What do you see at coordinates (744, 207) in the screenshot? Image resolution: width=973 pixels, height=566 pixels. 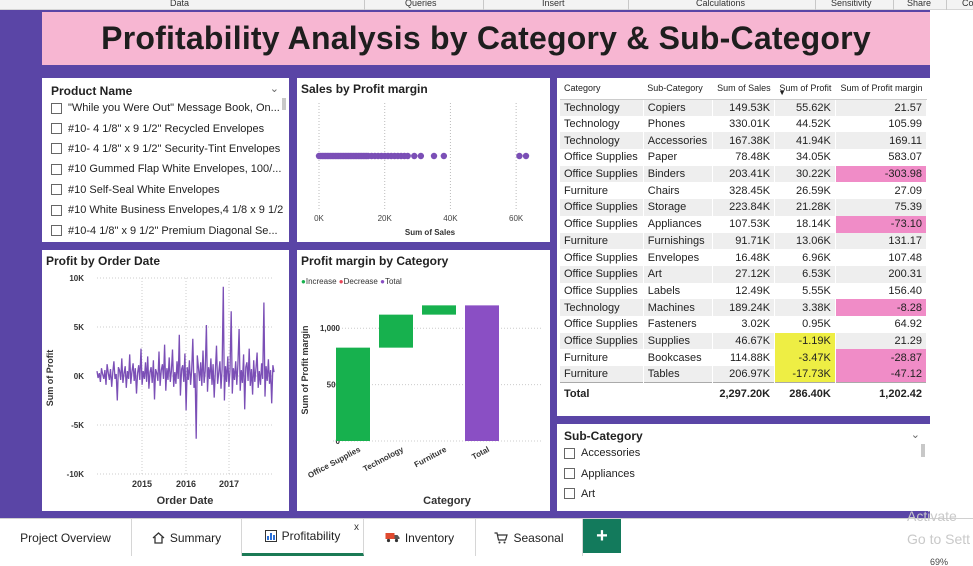 I see `table-row: Office Supplies Storage 223.84K 21.28K 75.39` at bounding box center [744, 207].